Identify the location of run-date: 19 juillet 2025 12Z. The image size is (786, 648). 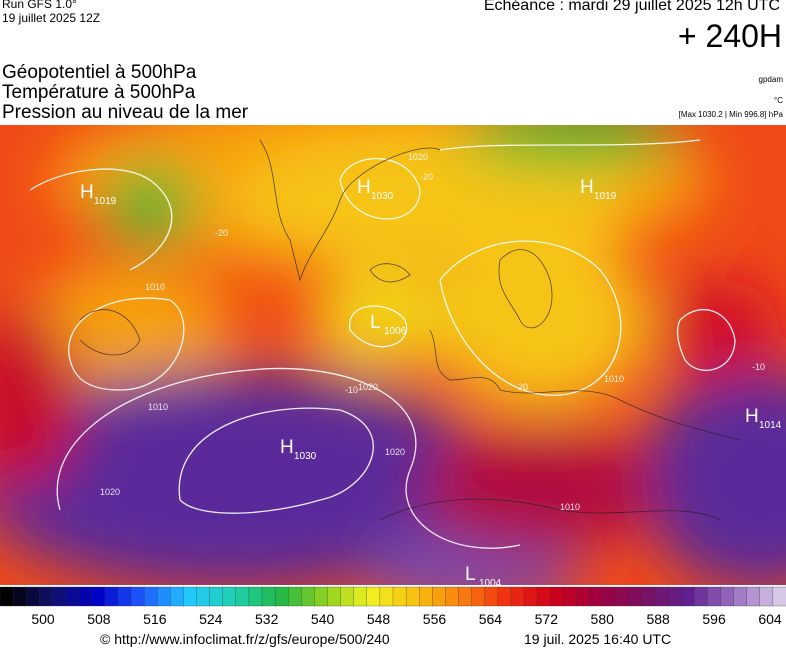
(51, 18).